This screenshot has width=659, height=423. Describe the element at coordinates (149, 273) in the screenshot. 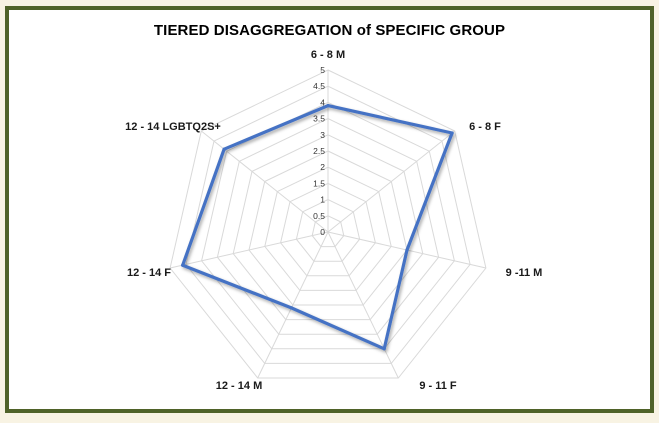

I see `category-label: 12 - 14 F` at that location.